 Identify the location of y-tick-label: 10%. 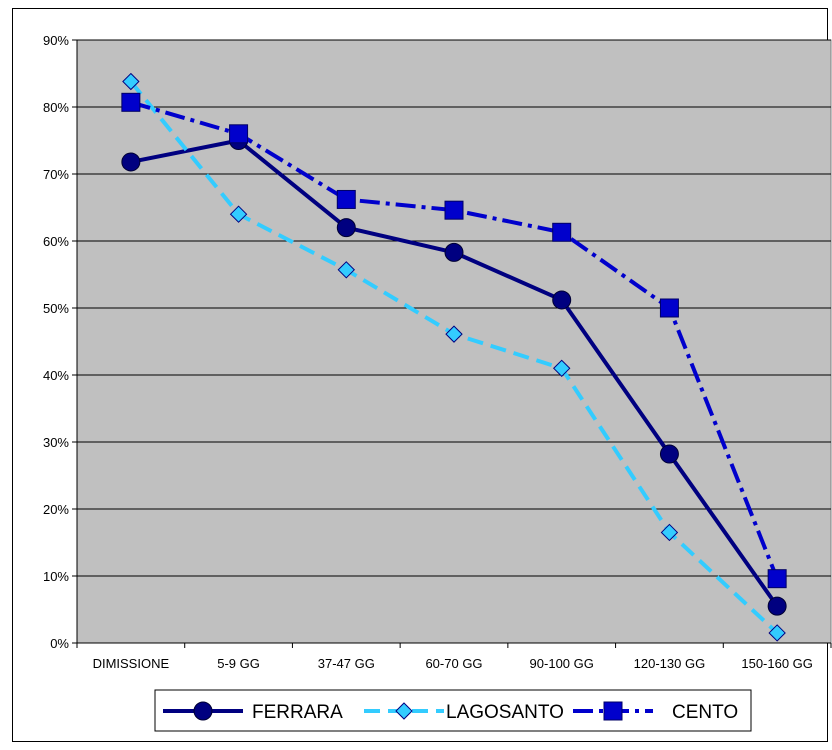
(56, 576).